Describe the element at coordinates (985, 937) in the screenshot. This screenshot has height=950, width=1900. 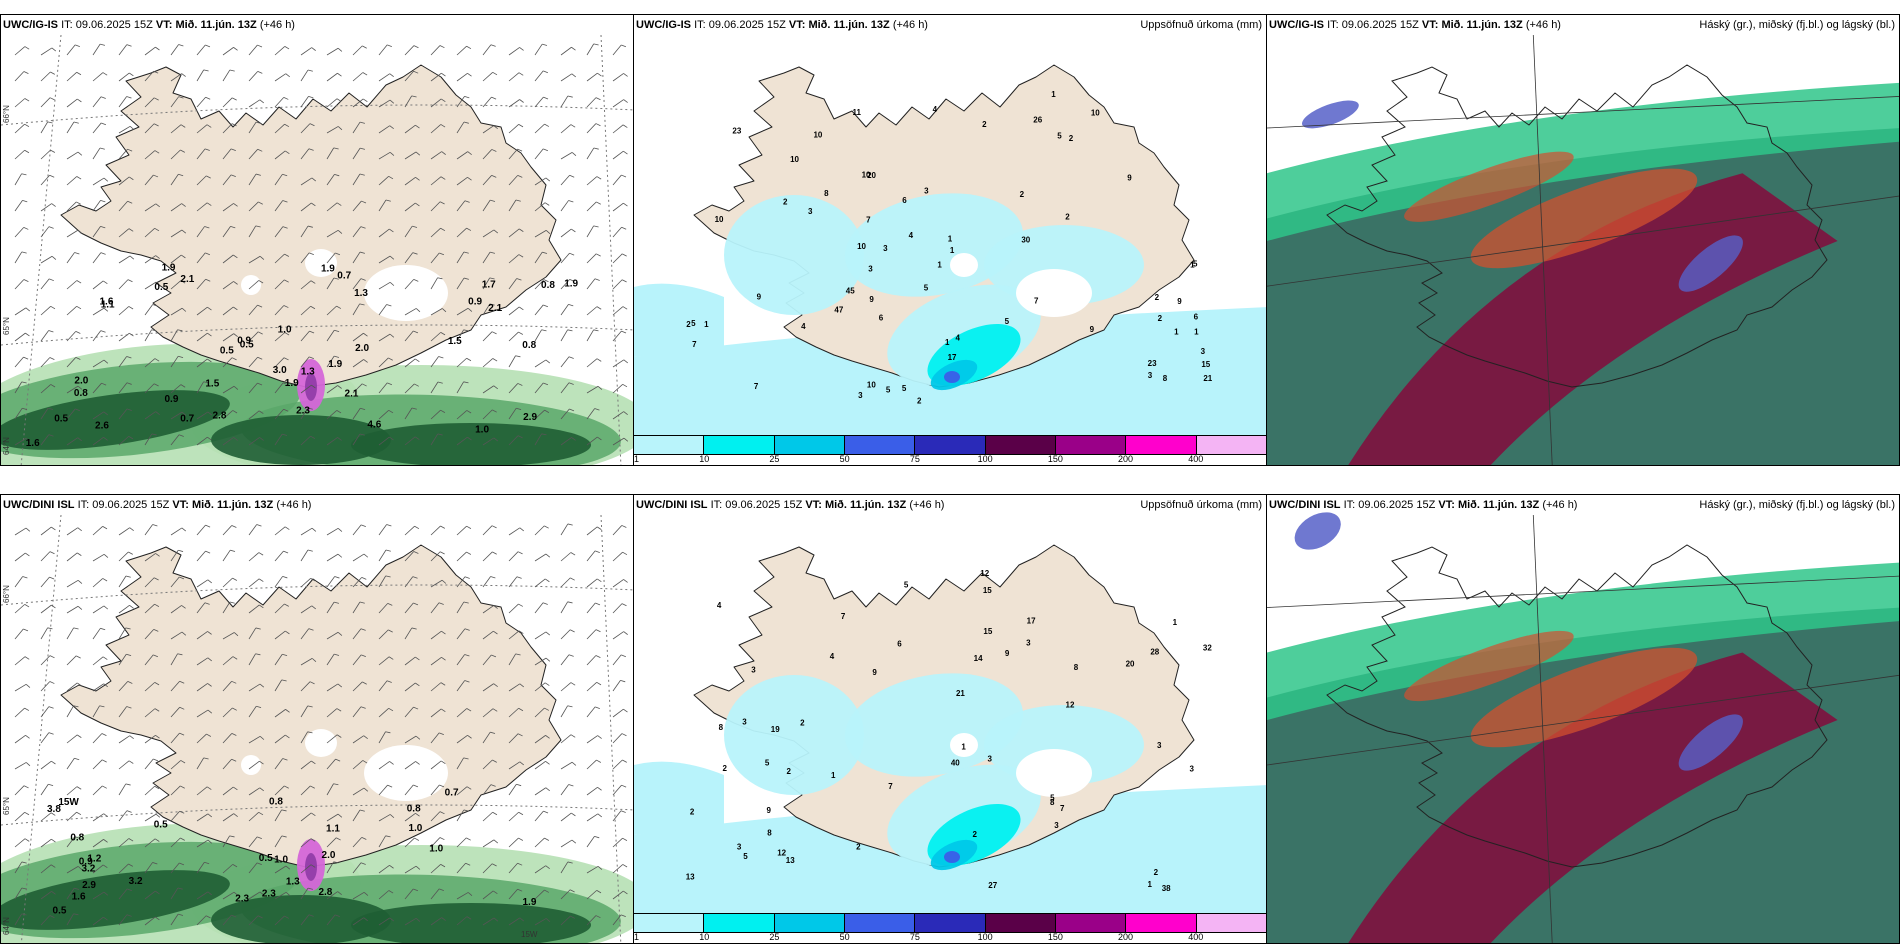
I see `colorbar-label: 100` at that location.